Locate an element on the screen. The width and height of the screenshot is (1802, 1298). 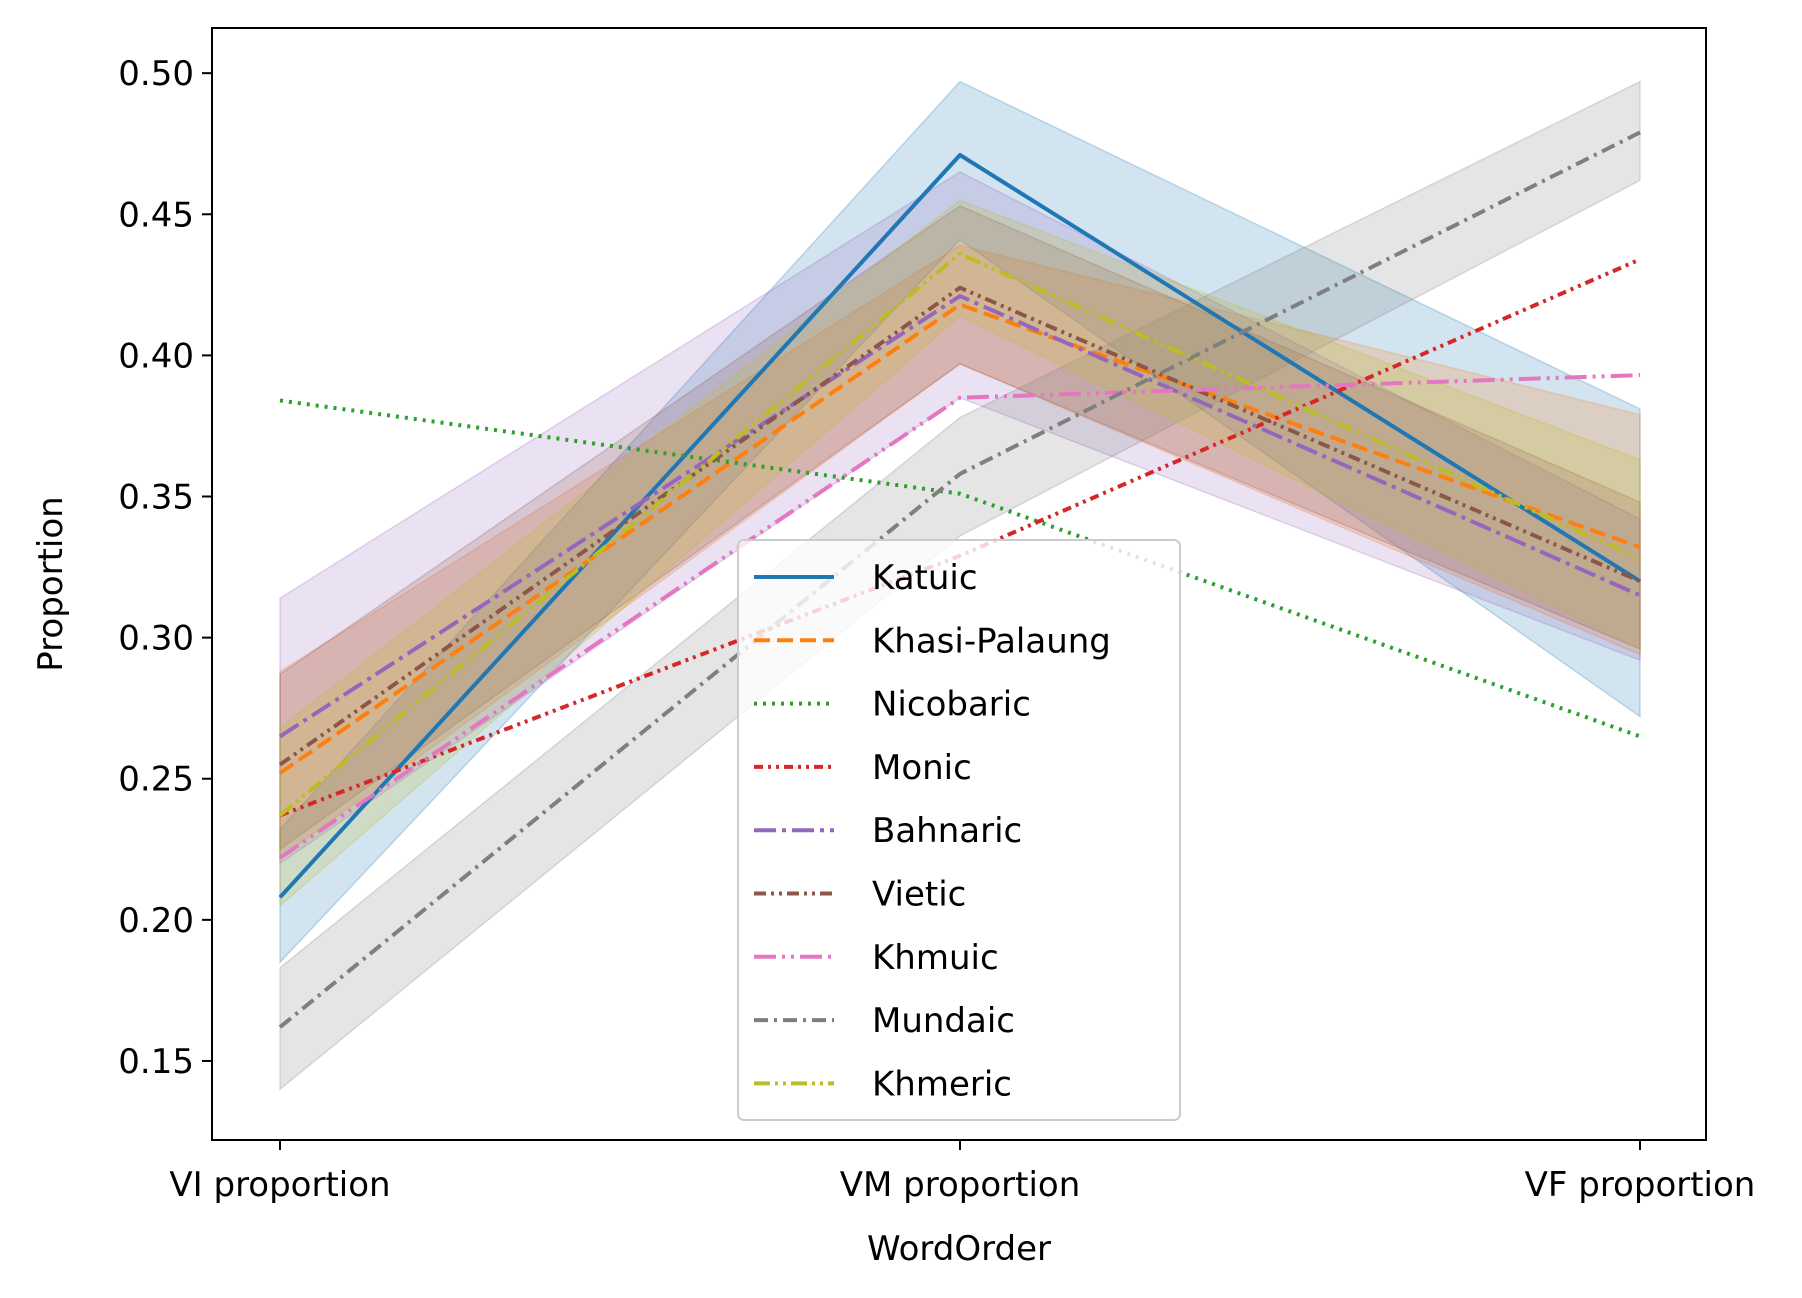
legend-box is located at coordinates (959, 830).